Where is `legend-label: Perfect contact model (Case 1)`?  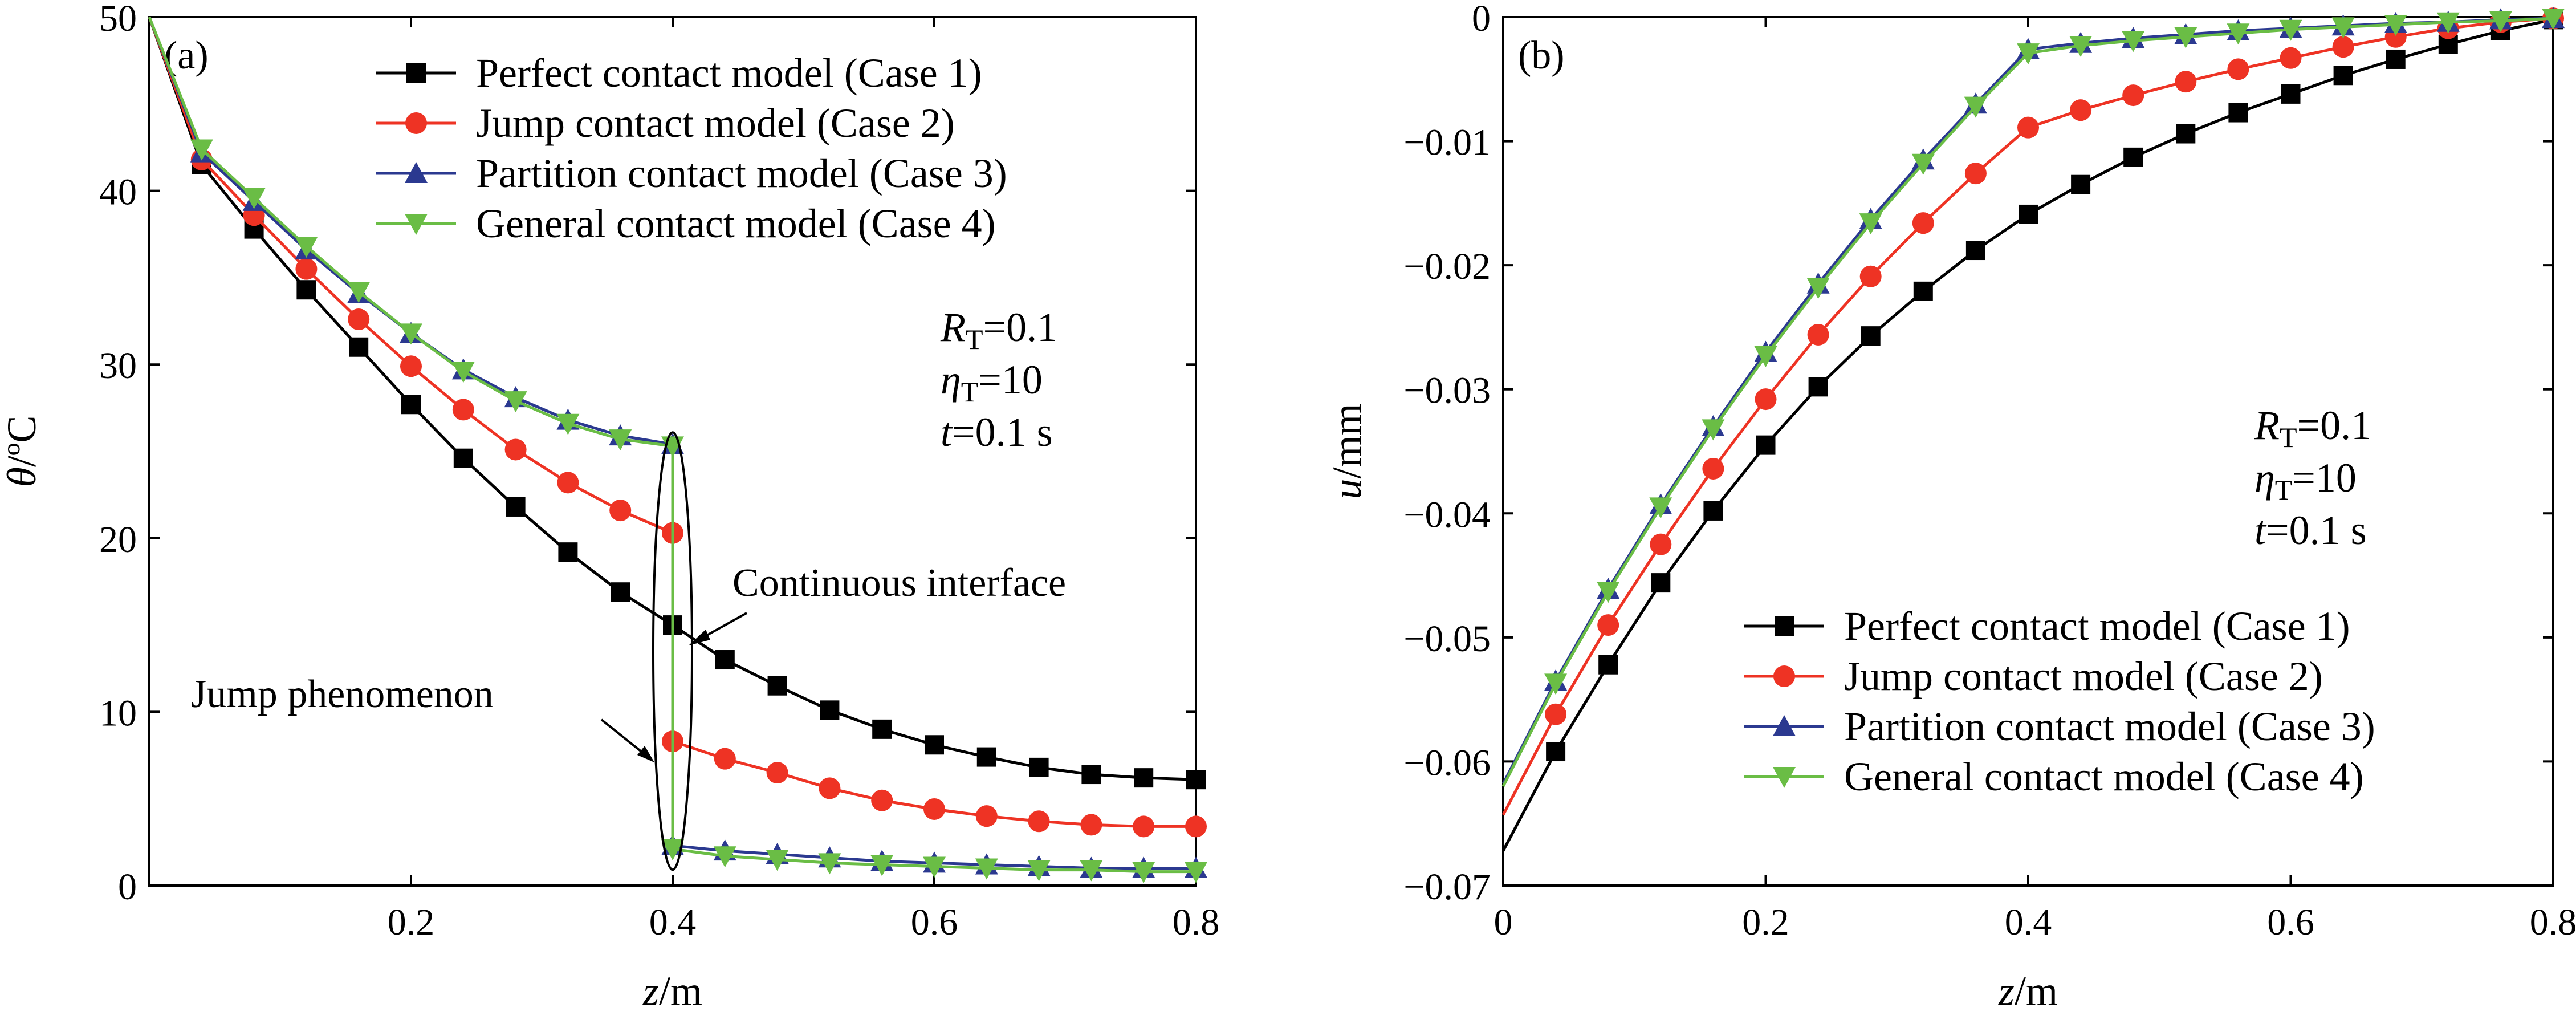
legend-label: Perfect contact model (Case 1) is located at coordinates (2097, 626).